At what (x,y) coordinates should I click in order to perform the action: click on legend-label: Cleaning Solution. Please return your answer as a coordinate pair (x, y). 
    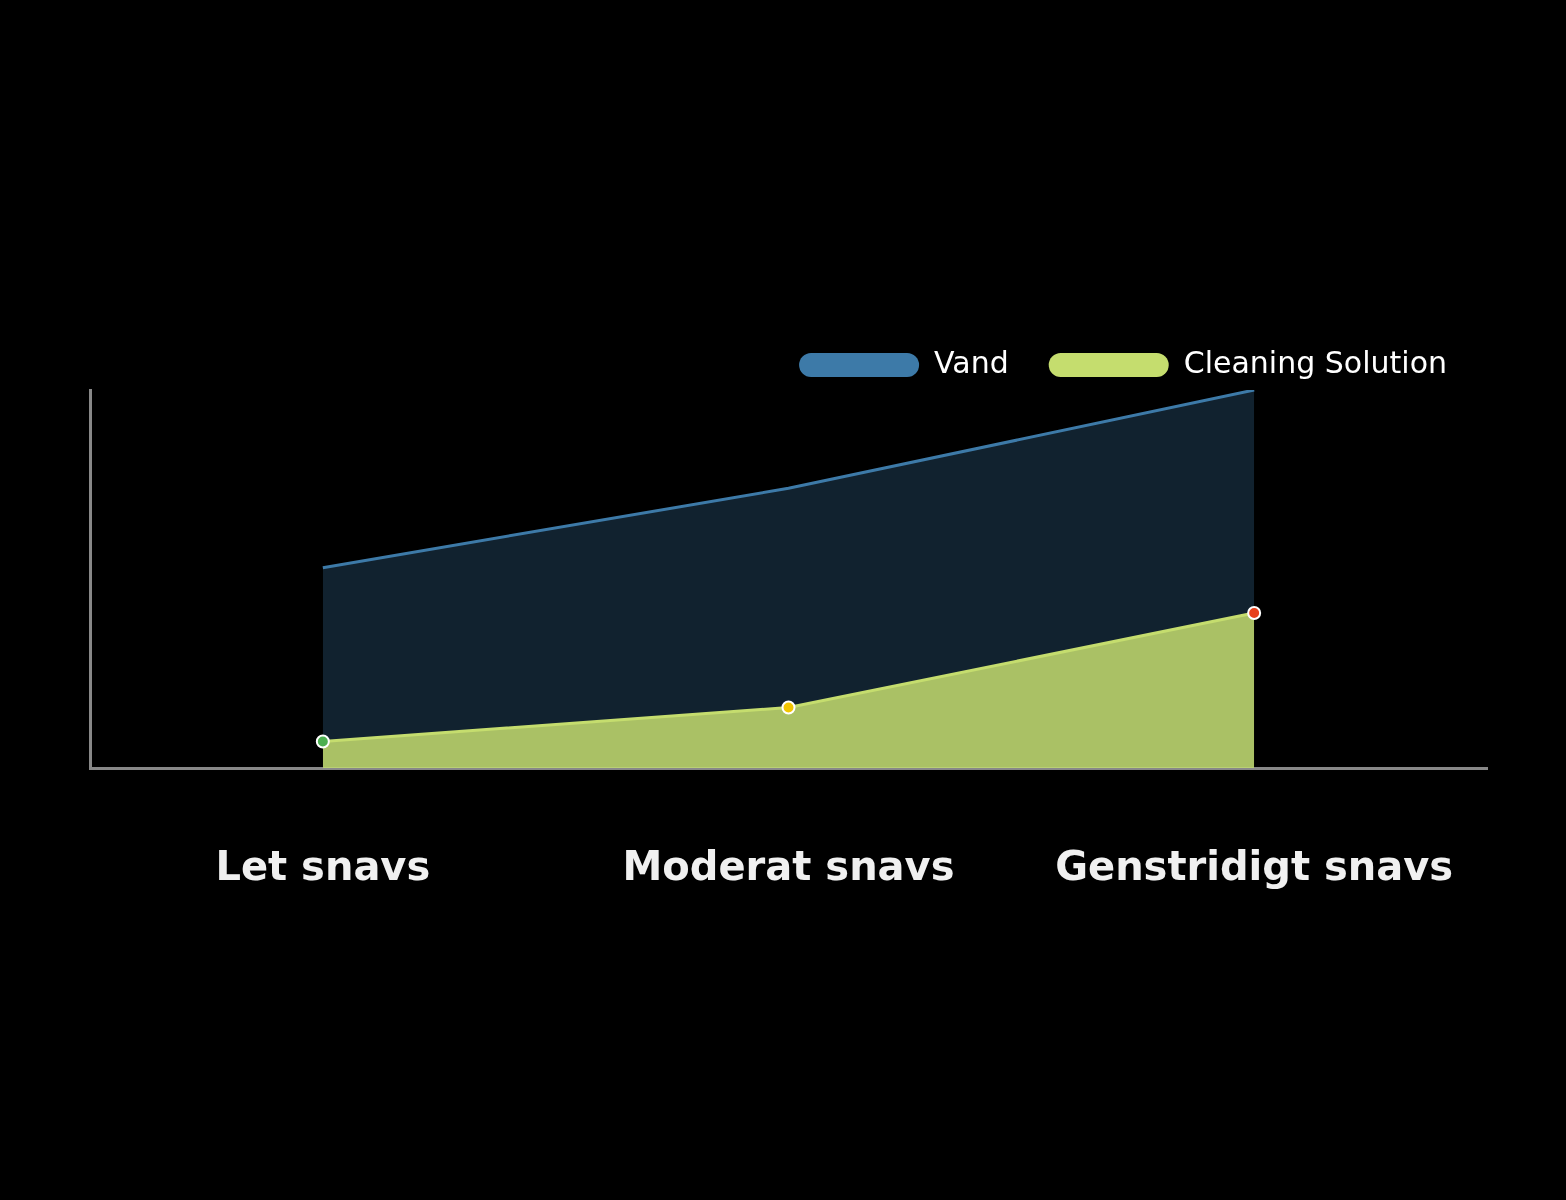
    Looking at the image, I should click on (1315, 362).